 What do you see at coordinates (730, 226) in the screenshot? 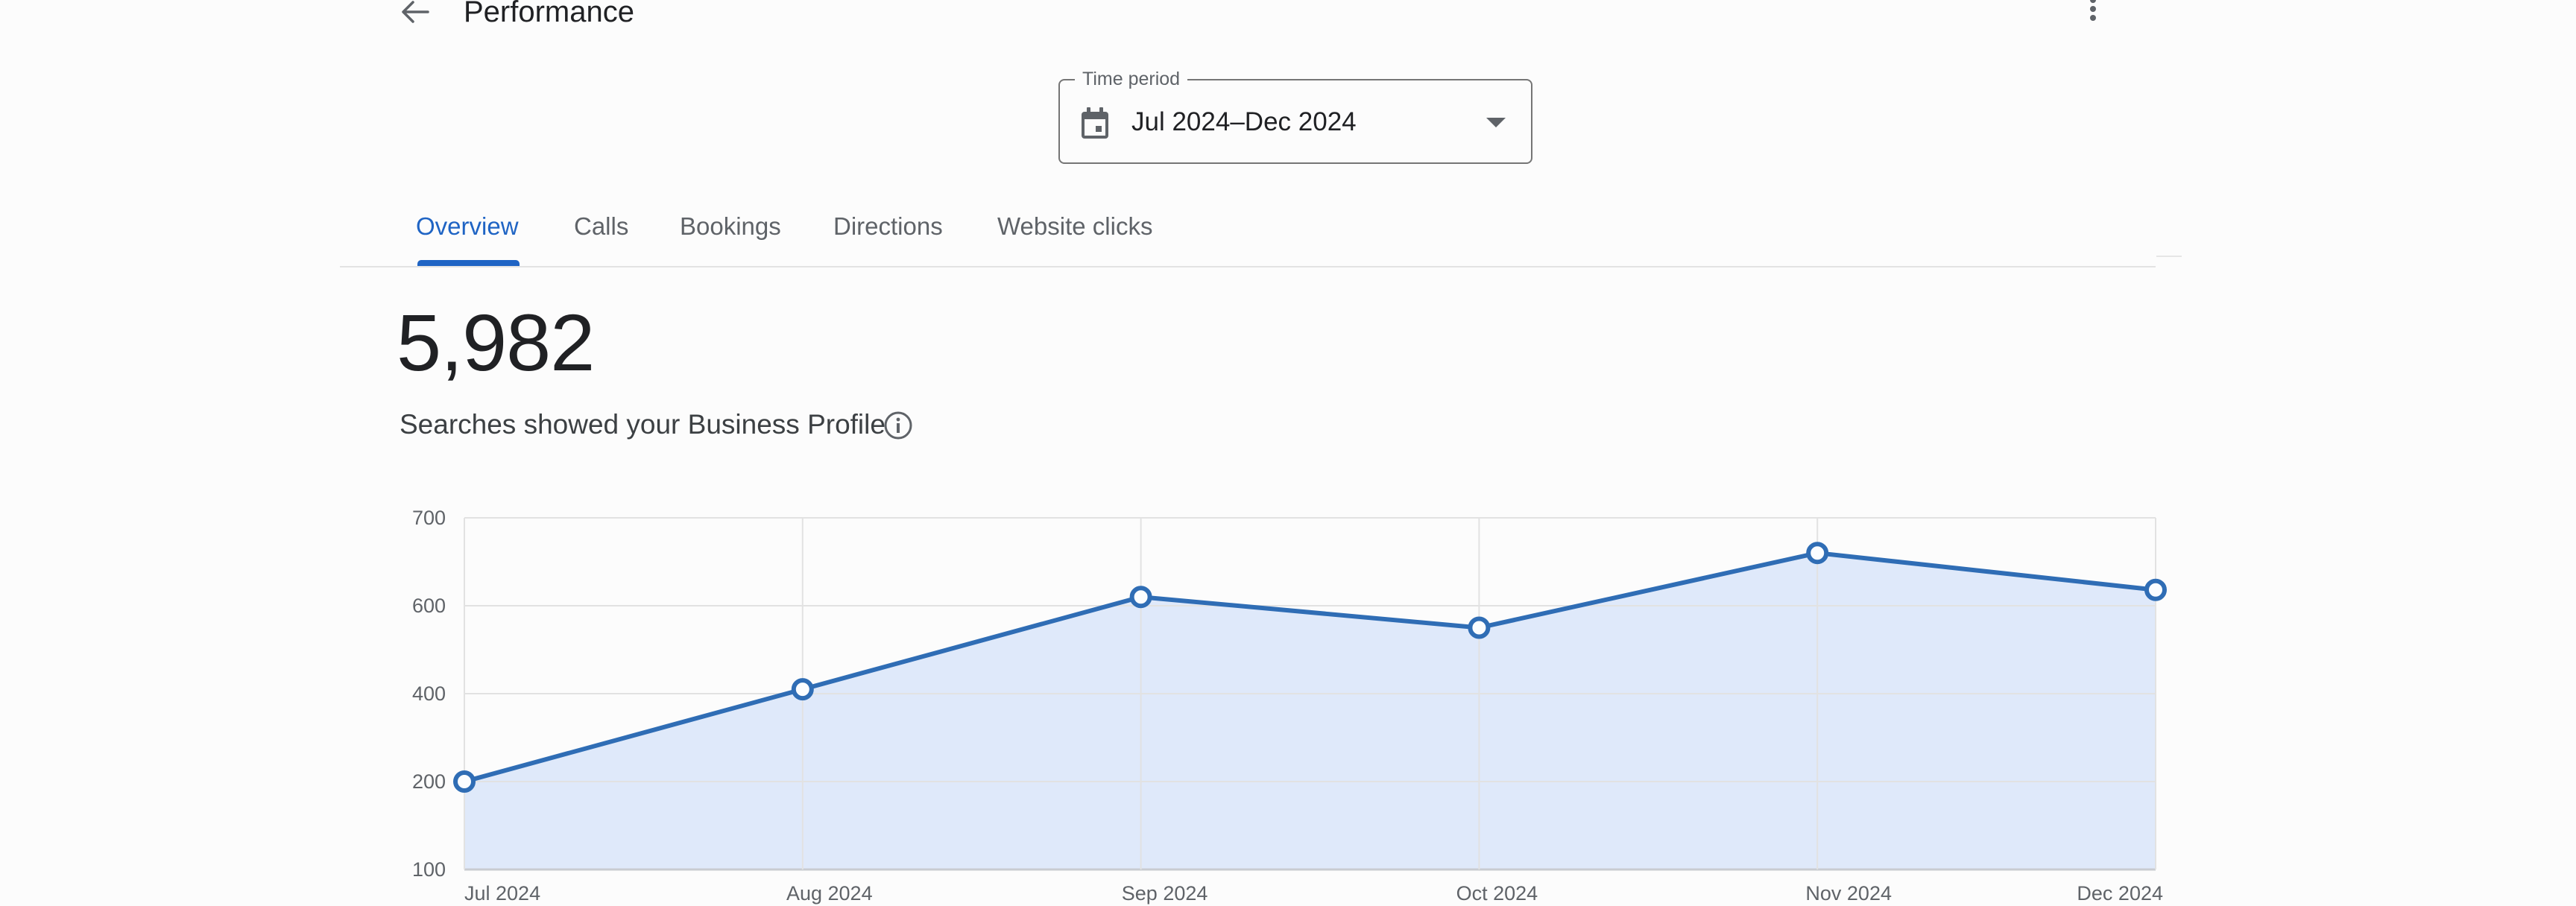
I see `tab-bookings: Bookings` at bounding box center [730, 226].